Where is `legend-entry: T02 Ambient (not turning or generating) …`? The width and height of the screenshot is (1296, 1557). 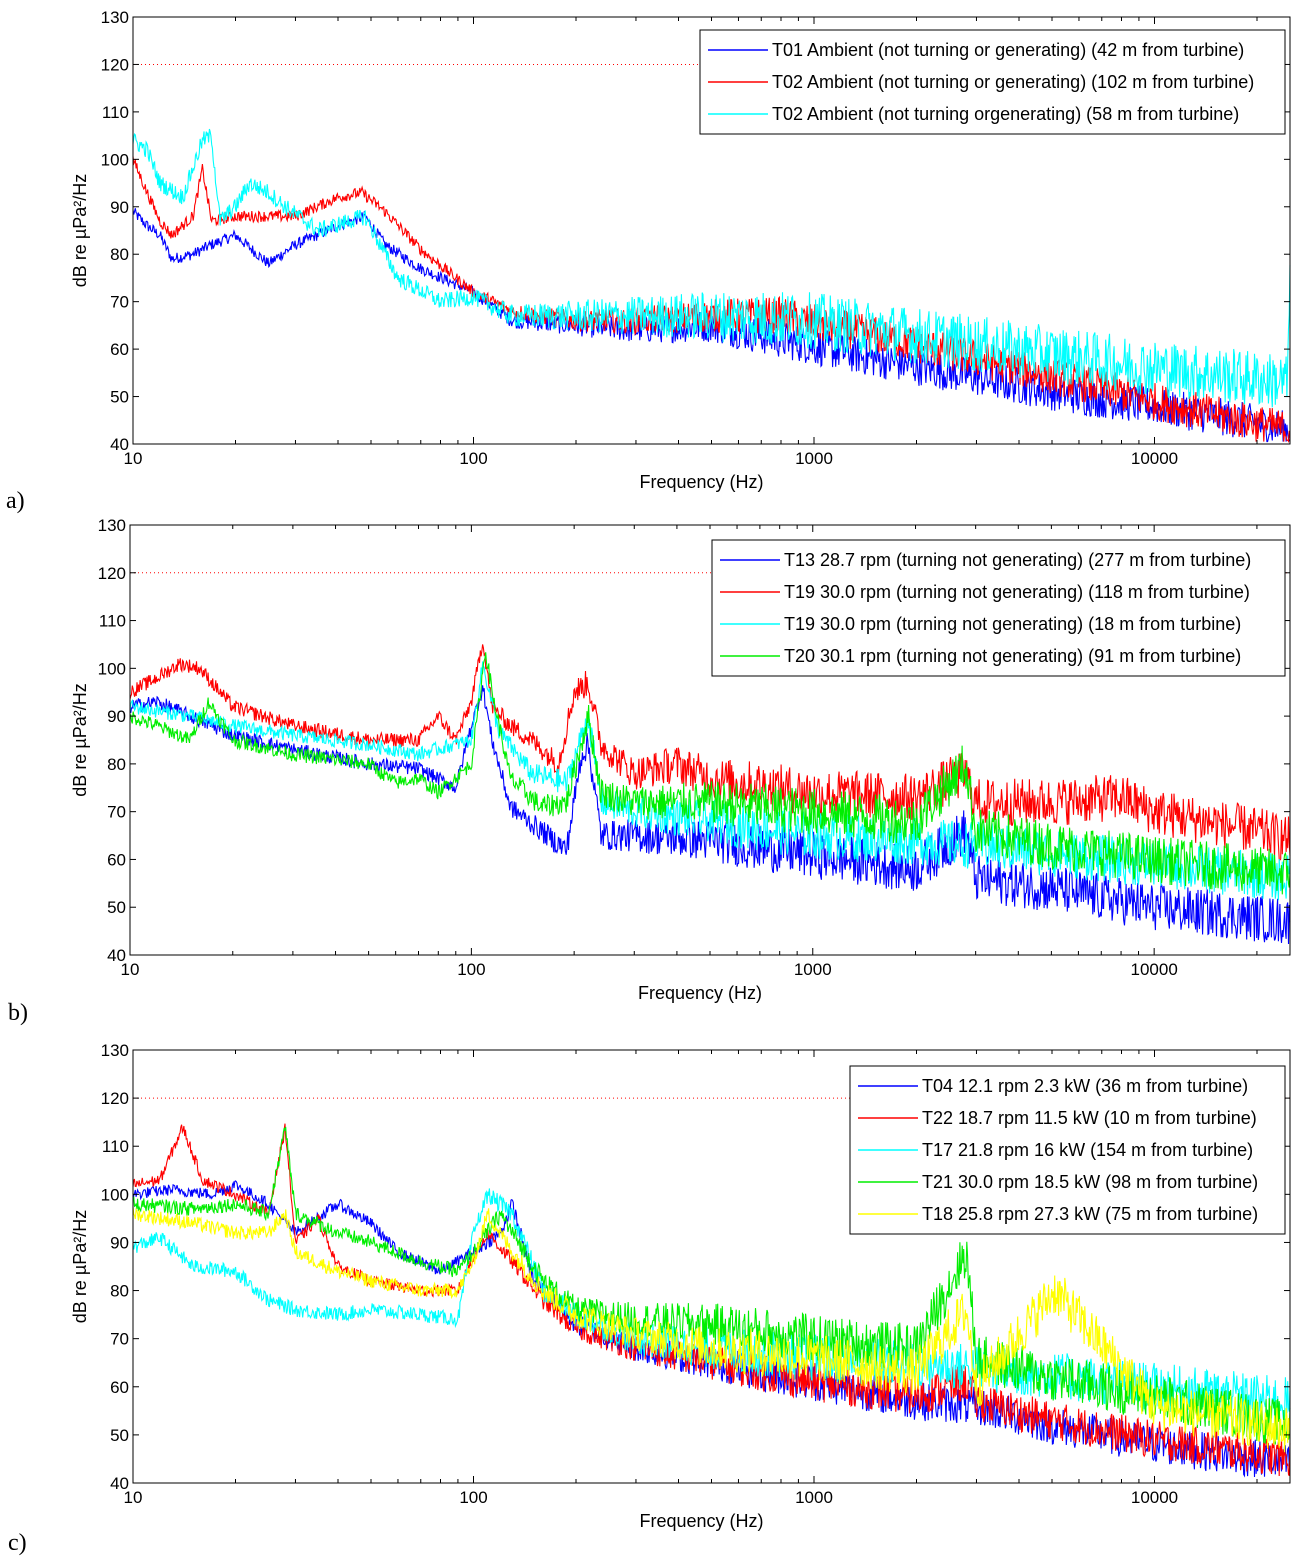
legend-entry: T02 Ambient (not turning or generating) … is located at coordinates (1013, 82).